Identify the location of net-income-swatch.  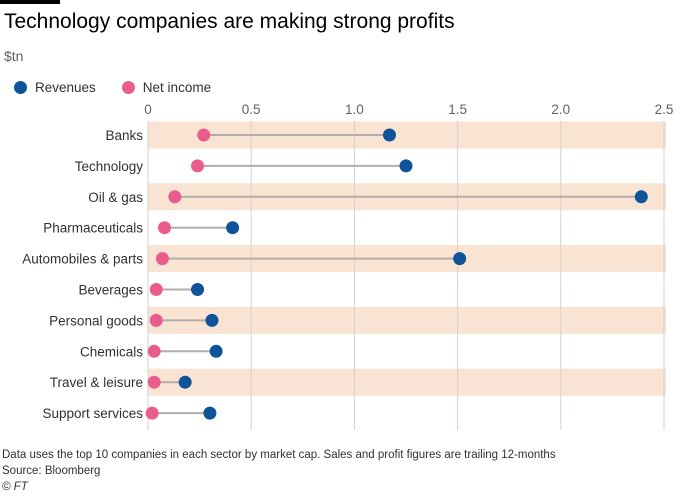
(128, 87).